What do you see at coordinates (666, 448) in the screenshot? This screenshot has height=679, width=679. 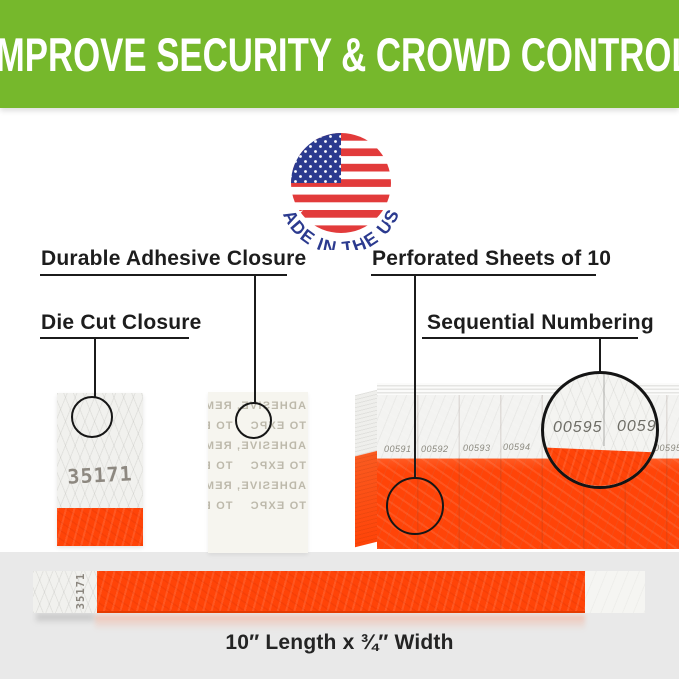 I see `sheet-serial-number-partial: 00595` at bounding box center [666, 448].